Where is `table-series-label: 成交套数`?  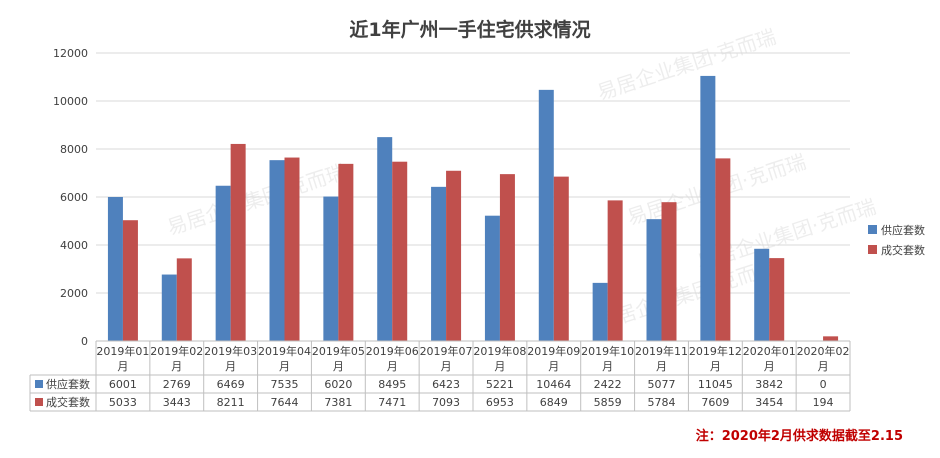
table-series-label: 成交套数 is located at coordinates (68, 402).